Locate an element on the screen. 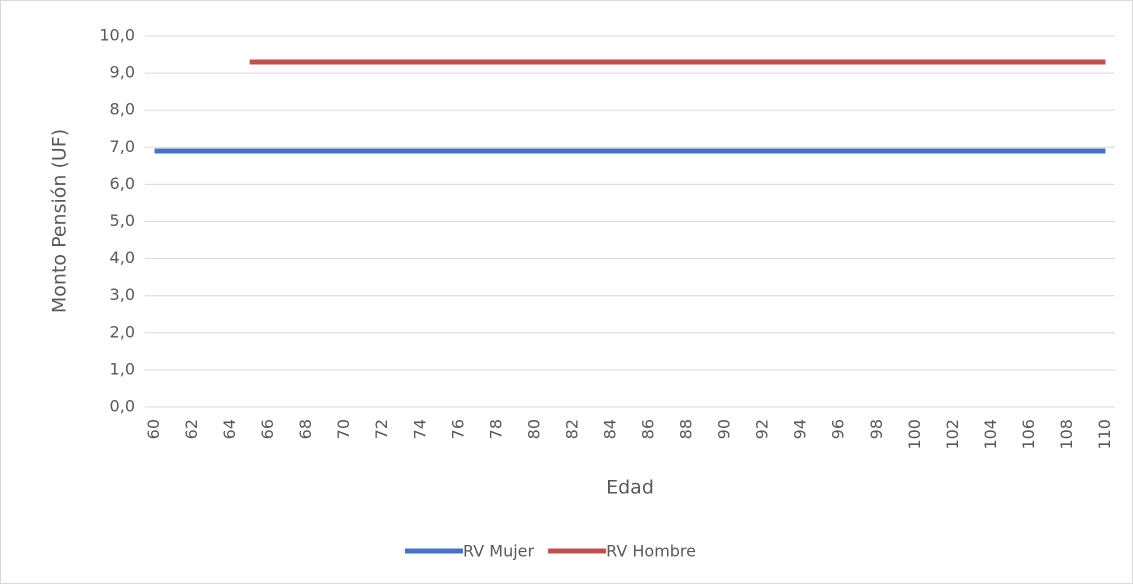 The width and height of the screenshot is (1133, 584). x-tick-label: 88 is located at coordinates (686, 429).